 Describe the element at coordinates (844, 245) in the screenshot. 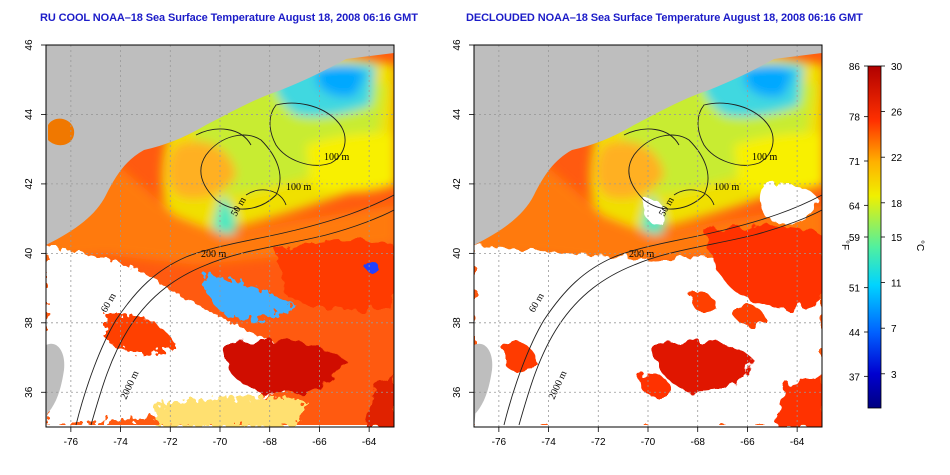

I see `fahrenheit-unit-label: °F` at that location.